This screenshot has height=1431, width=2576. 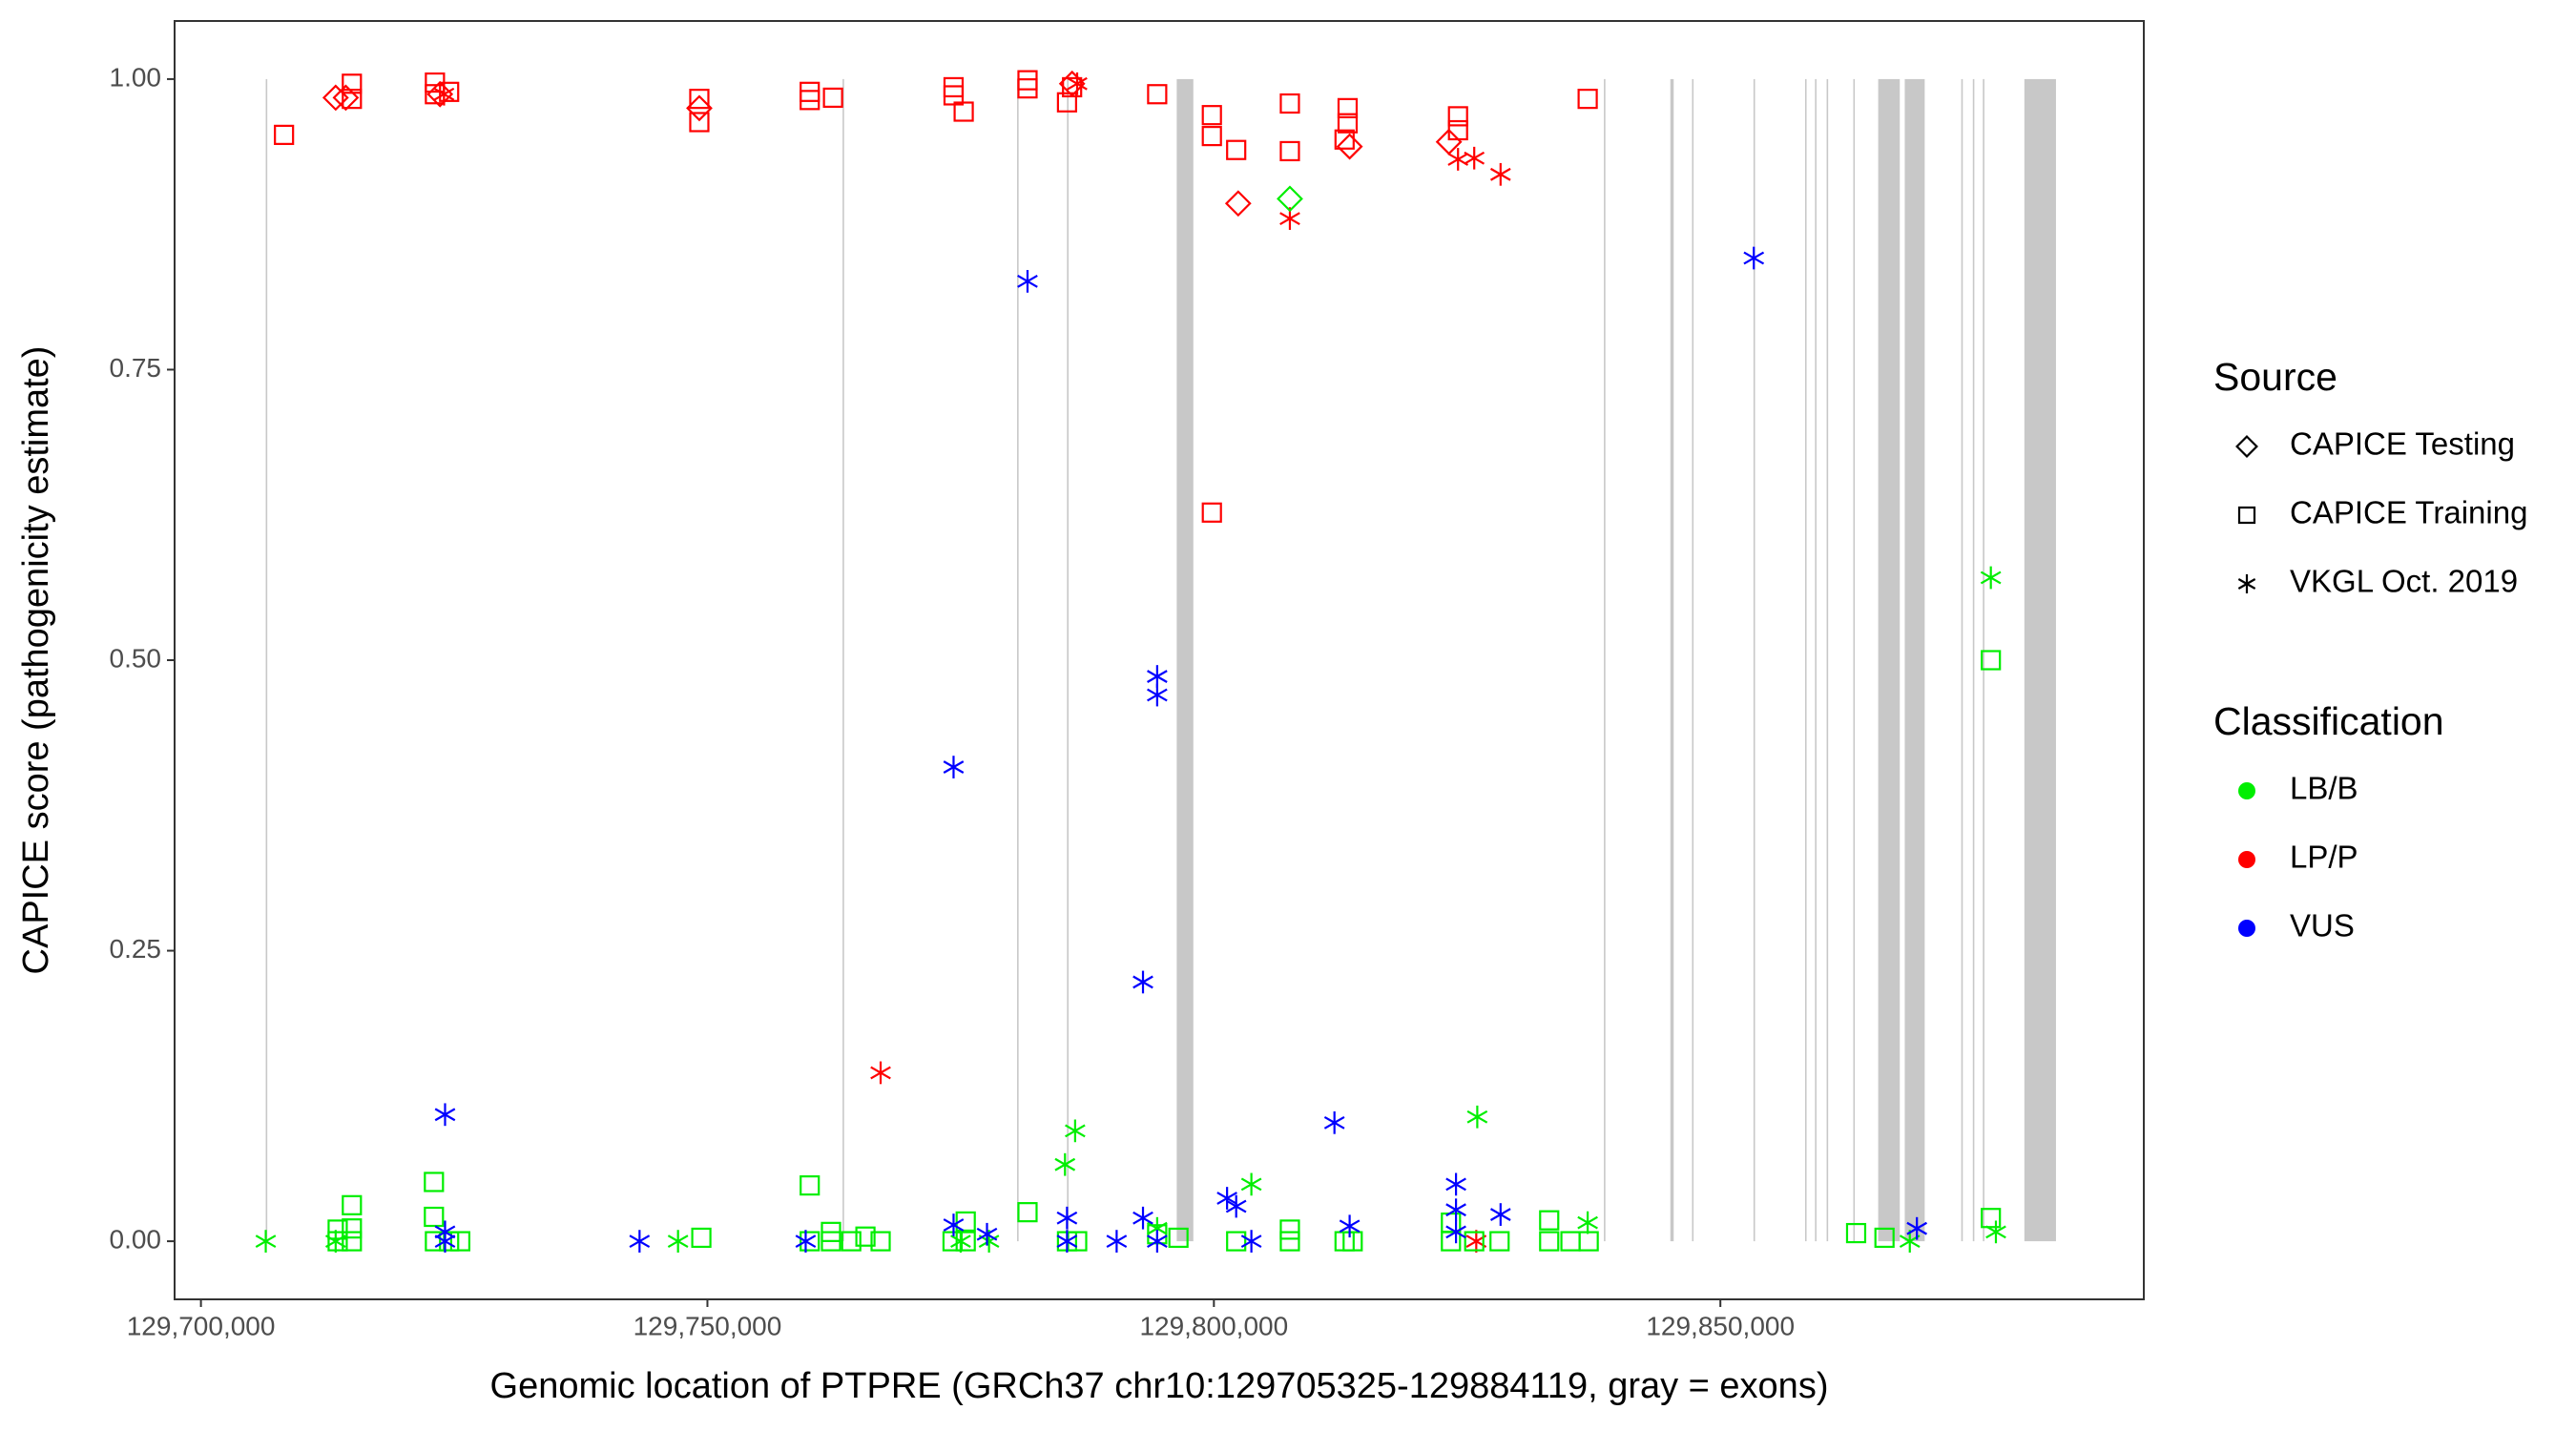 What do you see at coordinates (201, 1325) in the screenshot?
I see `x-tick-label: 129,700,000` at bounding box center [201, 1325].